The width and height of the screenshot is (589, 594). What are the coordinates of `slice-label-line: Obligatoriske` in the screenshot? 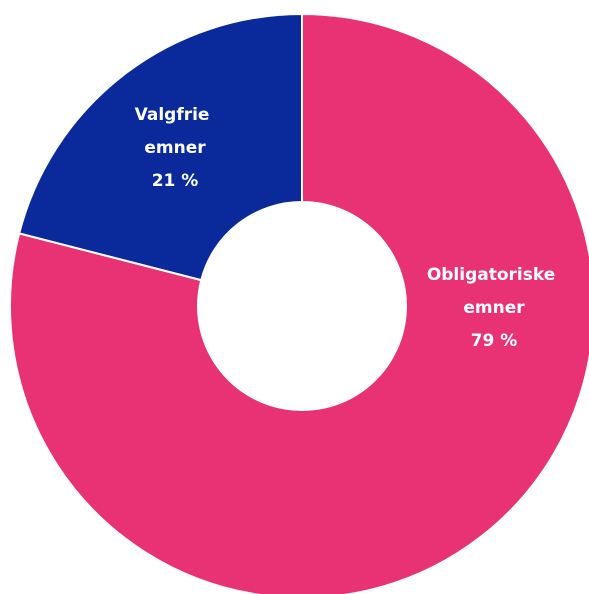 It's located at (494, 275).